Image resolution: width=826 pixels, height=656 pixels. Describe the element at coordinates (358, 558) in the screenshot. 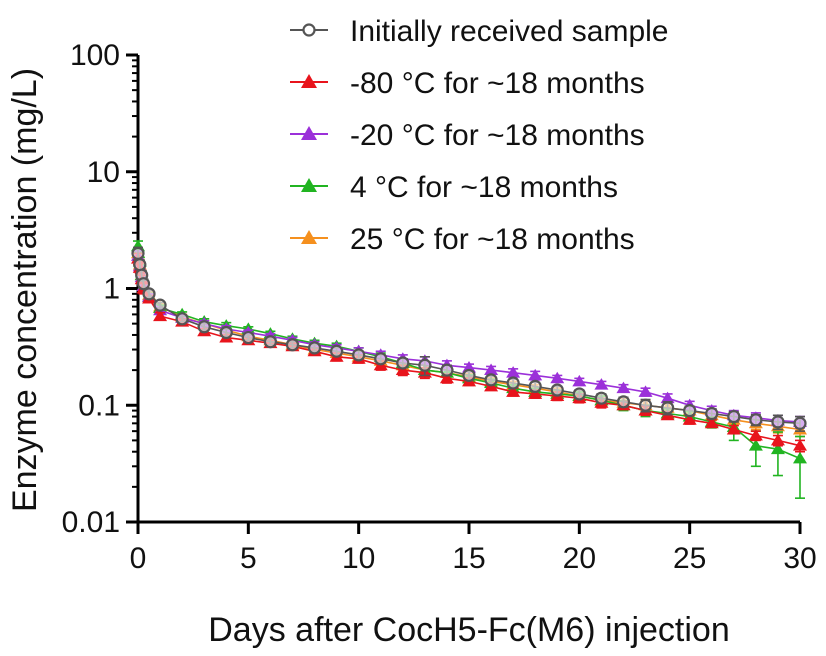

I see `x-tick-label: 10` at that location.